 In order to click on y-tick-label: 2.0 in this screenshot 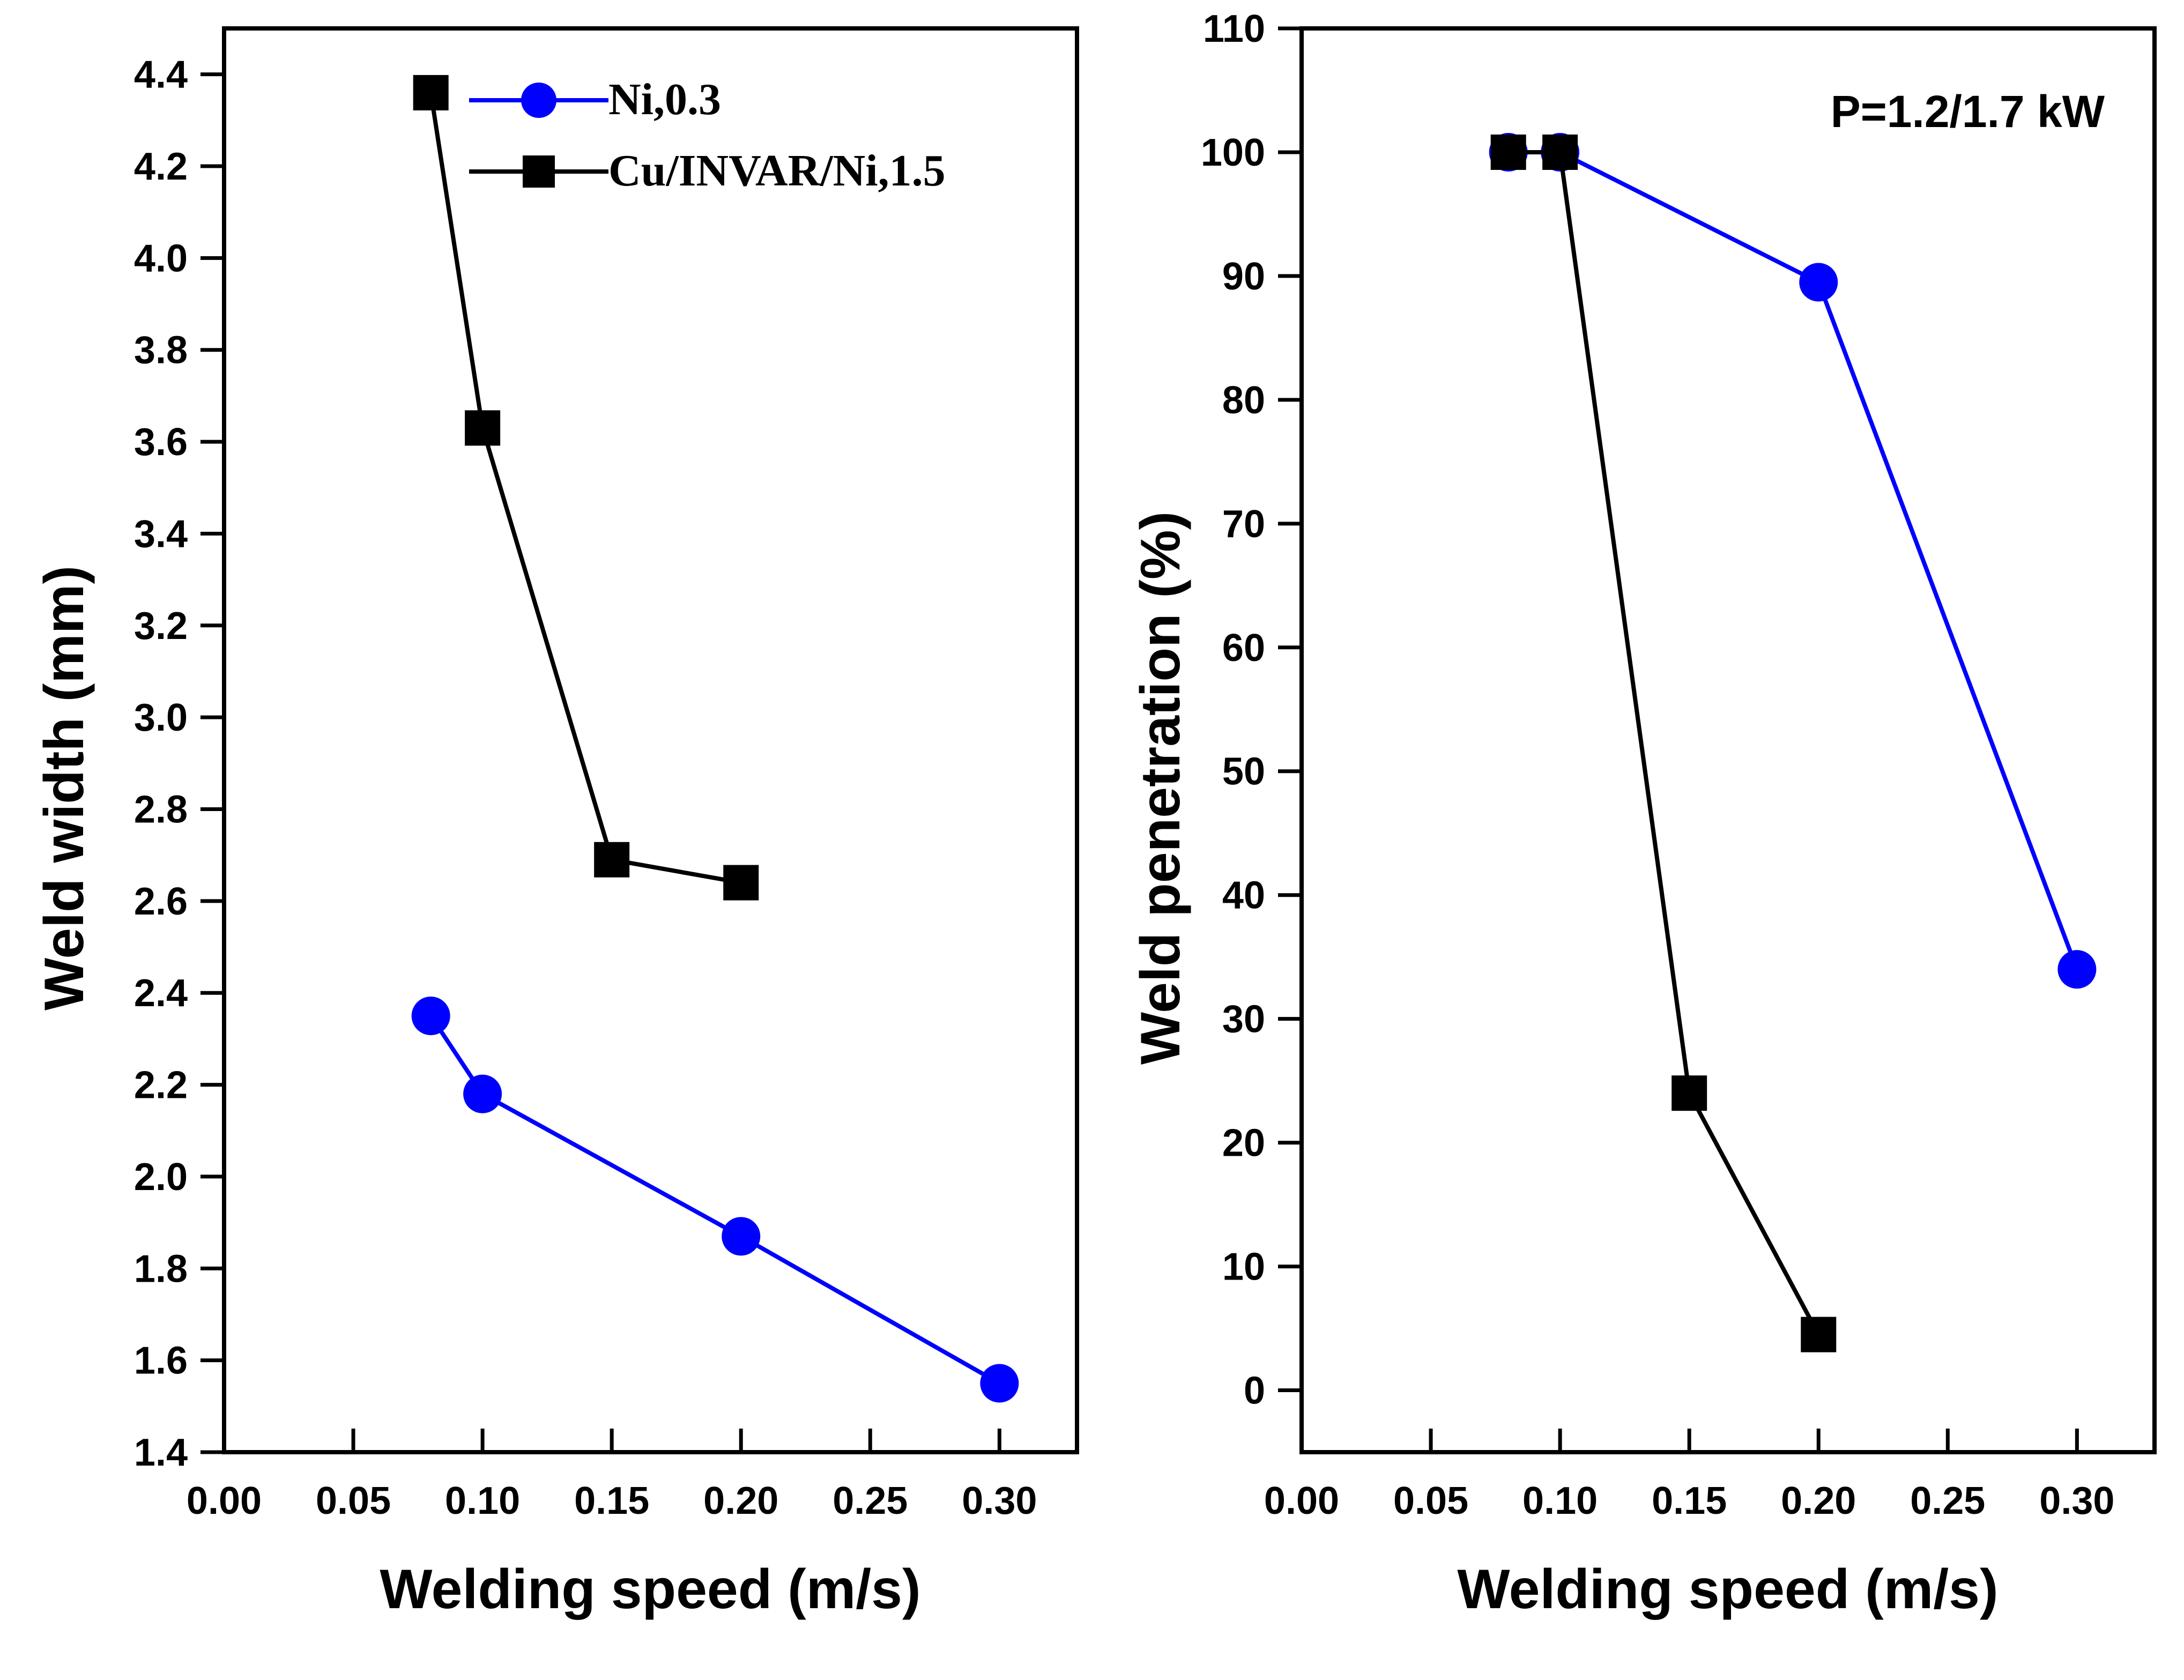, I will do `click(161, 1177)`.